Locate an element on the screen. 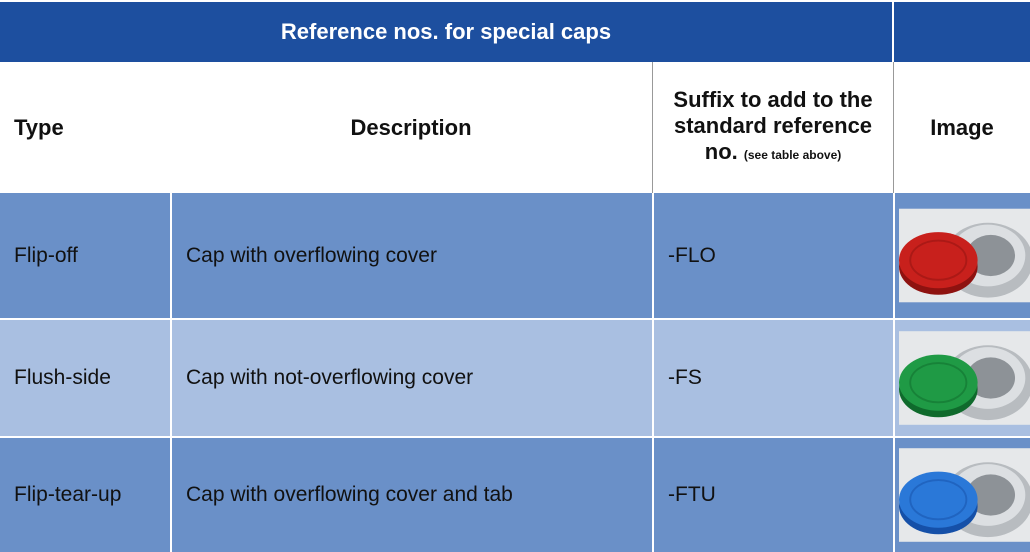 The width and height of the screenshot is (1030, 552). title-cell-image is located at coordinates (962, 32).